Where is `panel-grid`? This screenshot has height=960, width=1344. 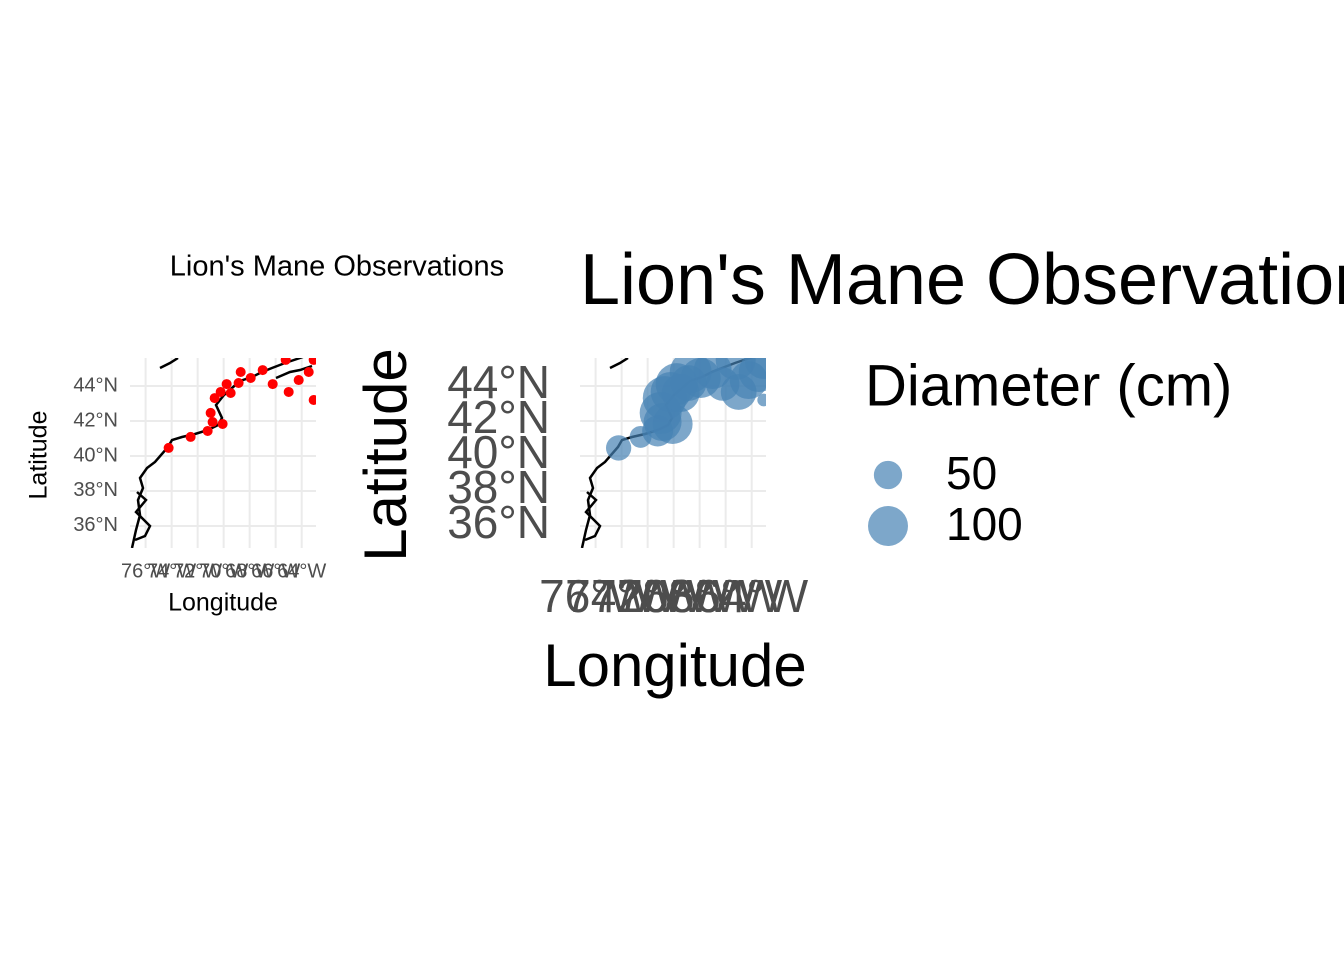 panel-grid is located at coordinates (223, 453).